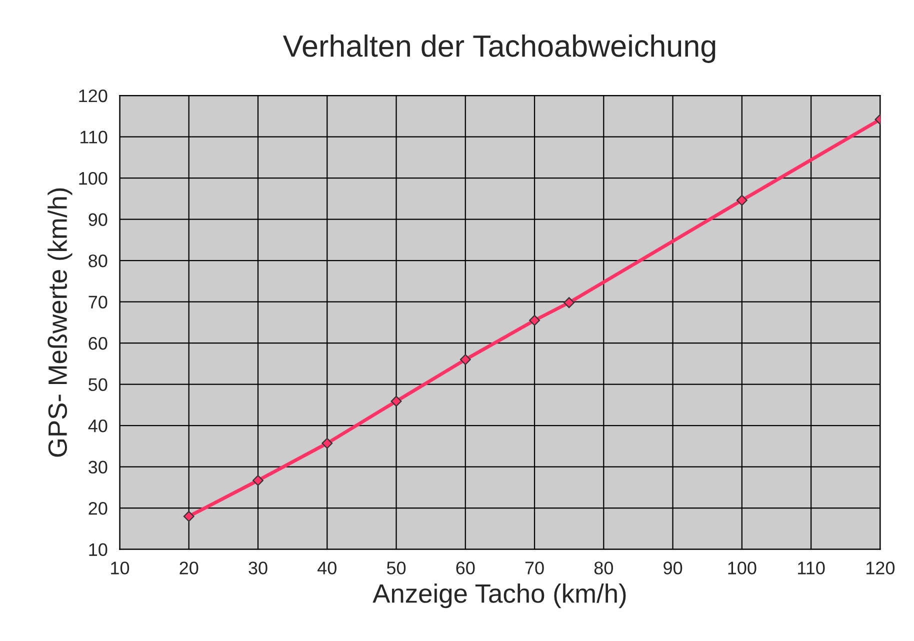 This screenshot has width=914, height=641. Describe the element at coordinates (94, 137) in the screenshot. I see `y-tick-label: 110` at that location.